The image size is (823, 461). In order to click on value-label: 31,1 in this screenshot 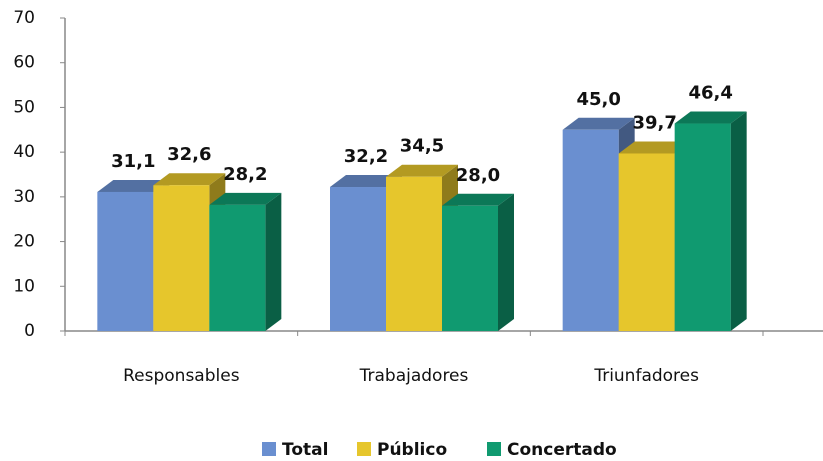, I will do `click(133, 161)`.